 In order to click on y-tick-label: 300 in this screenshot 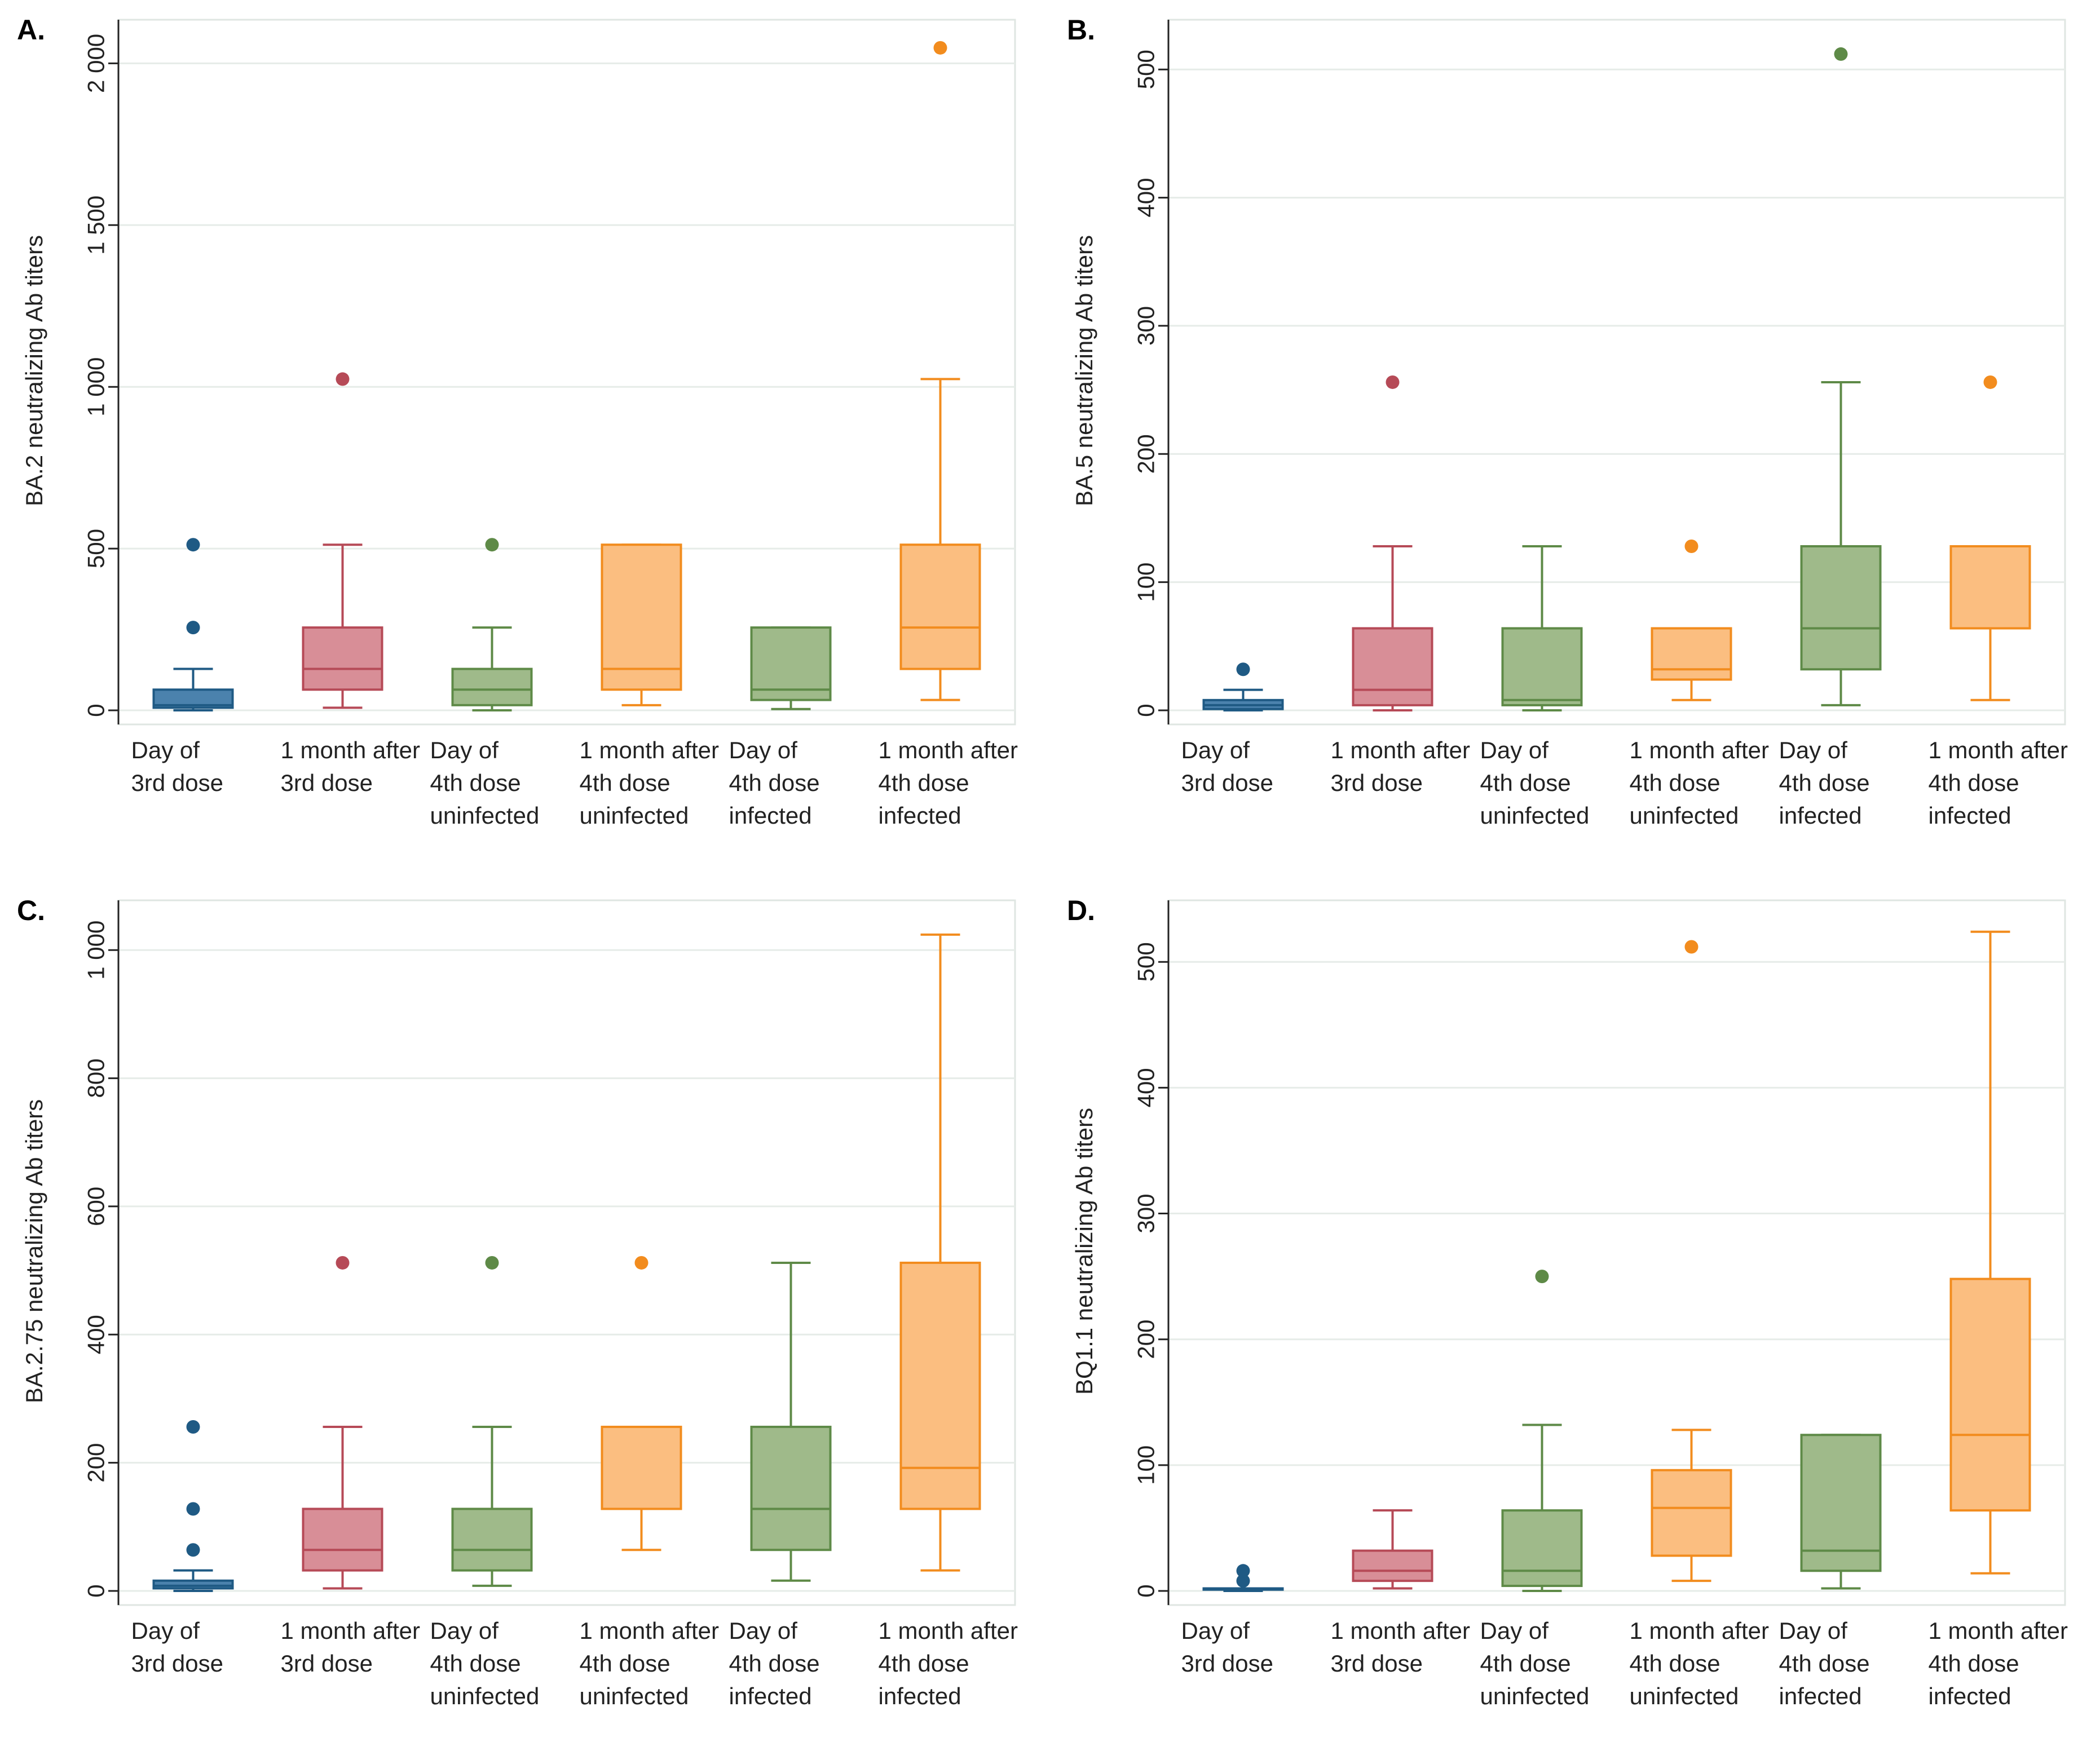, I will do `click(1146, 1214)`.